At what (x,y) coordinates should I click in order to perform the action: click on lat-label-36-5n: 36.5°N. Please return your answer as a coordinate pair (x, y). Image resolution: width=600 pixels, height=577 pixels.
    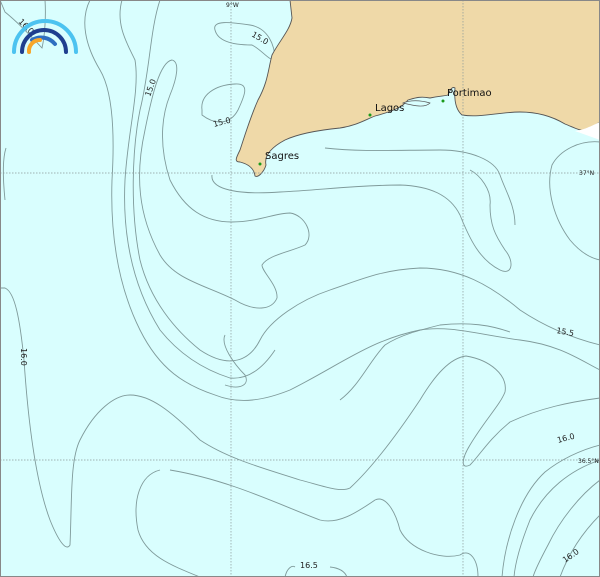
    Looking at the image, I should click on (588, 461).